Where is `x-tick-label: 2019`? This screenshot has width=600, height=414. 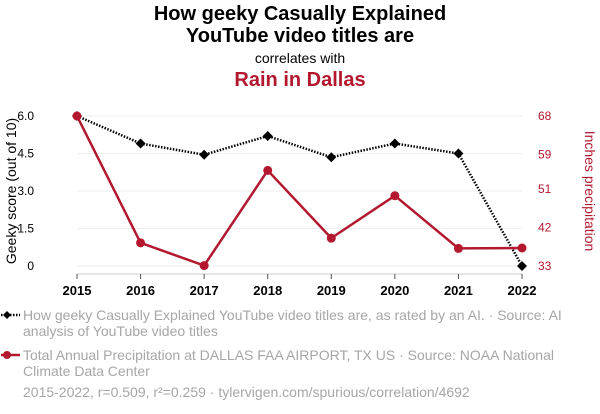
x-tick-label: 2019 is located at coordinates (331, 290).